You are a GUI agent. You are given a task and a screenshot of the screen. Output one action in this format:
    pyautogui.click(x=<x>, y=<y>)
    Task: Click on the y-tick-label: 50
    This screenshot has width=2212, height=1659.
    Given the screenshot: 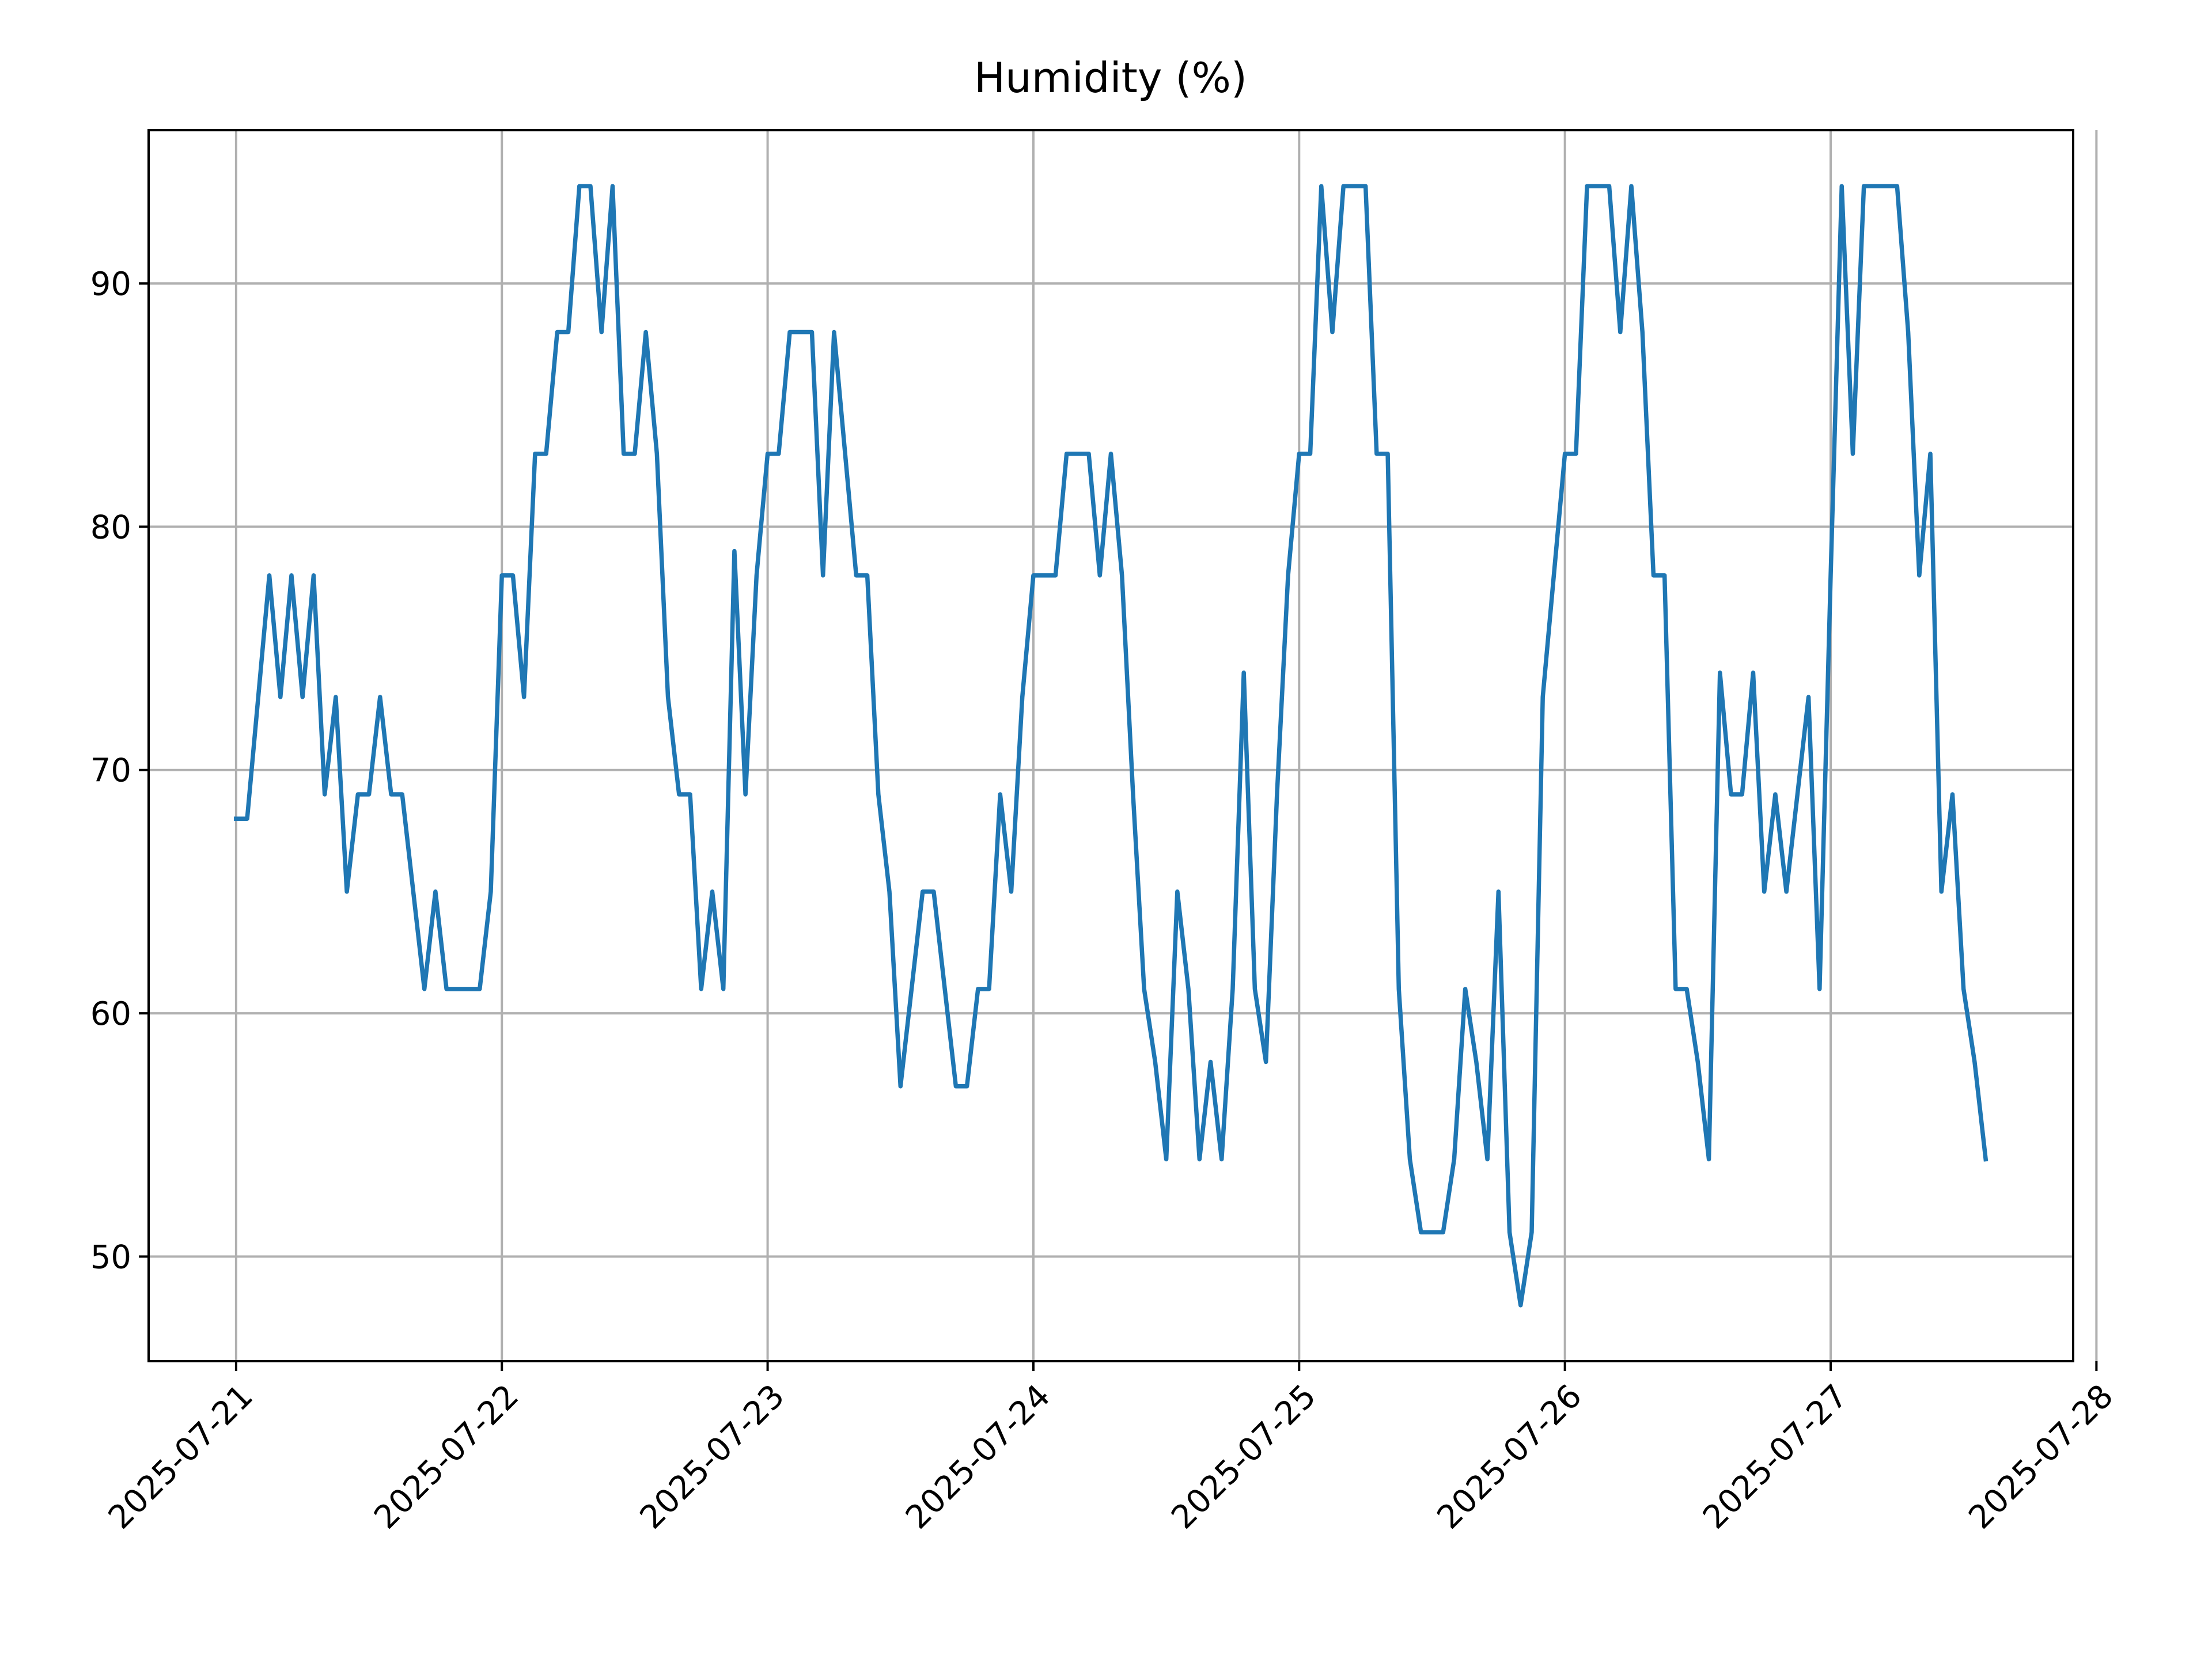 What is the action you would take?
    pyautogui.click(x=110, y=1257)
    